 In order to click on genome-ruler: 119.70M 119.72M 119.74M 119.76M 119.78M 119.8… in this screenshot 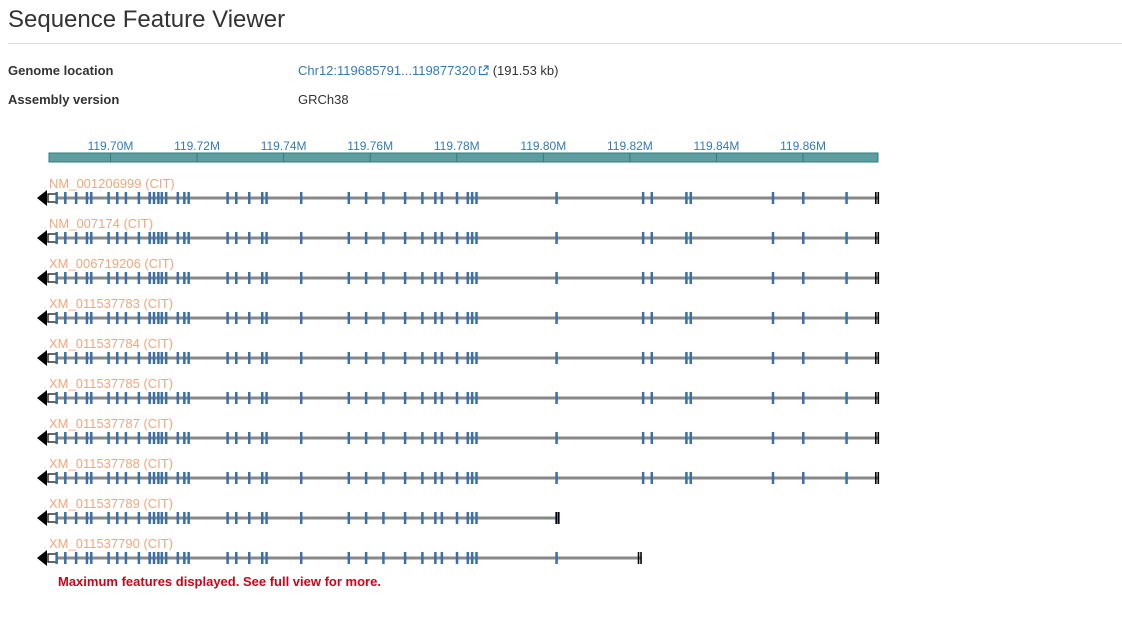, I will do `click(463, 151)`.